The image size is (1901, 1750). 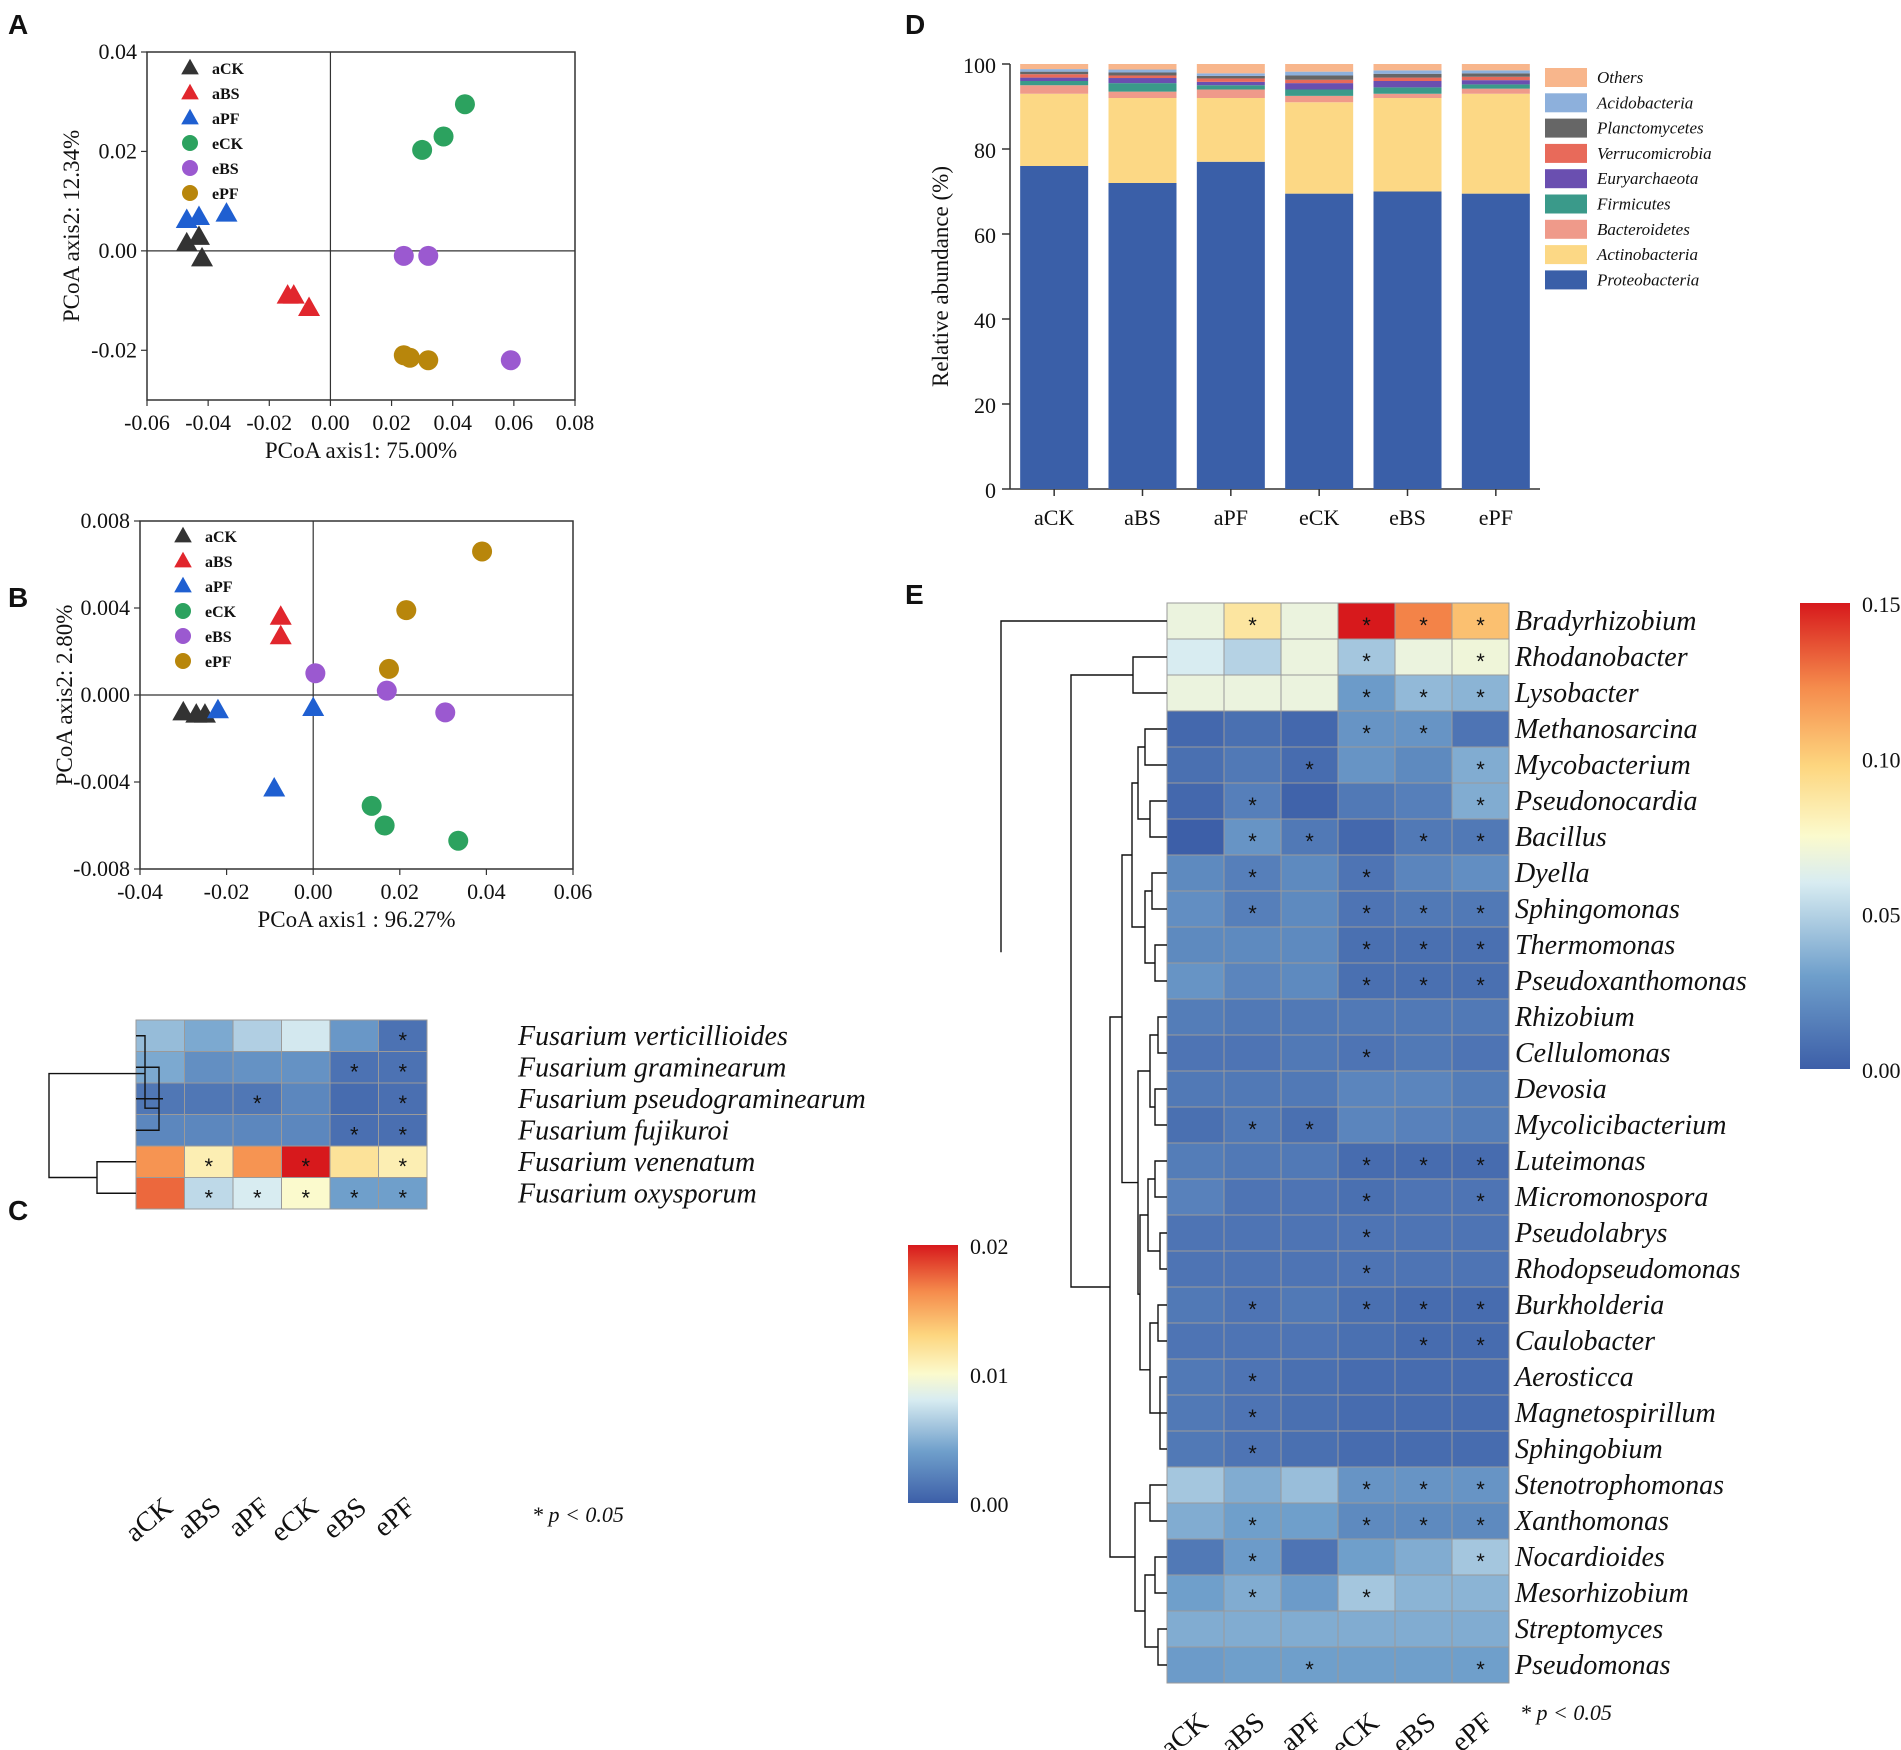 What do you see at coordinates (1407, 90) in the screenshot?
I see `bar-segment-firmicutes` at bounding box center [1407, 90].